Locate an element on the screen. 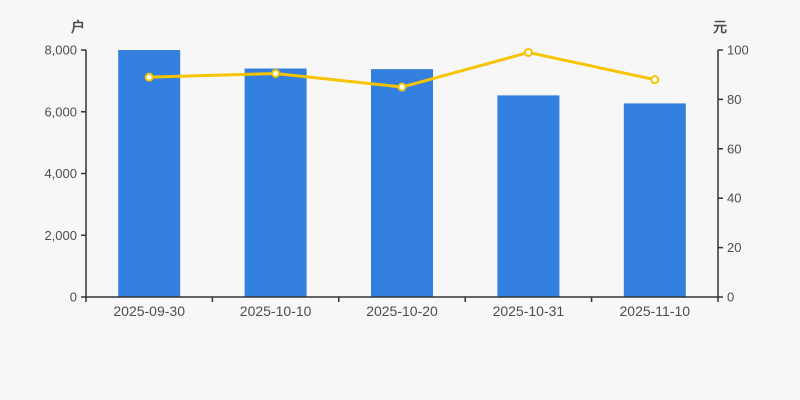 Image resolution: width=800 pixels, height=400 pixels. x-axis-tick-label: 2025-10-20 is located at coordinates (402, 311).